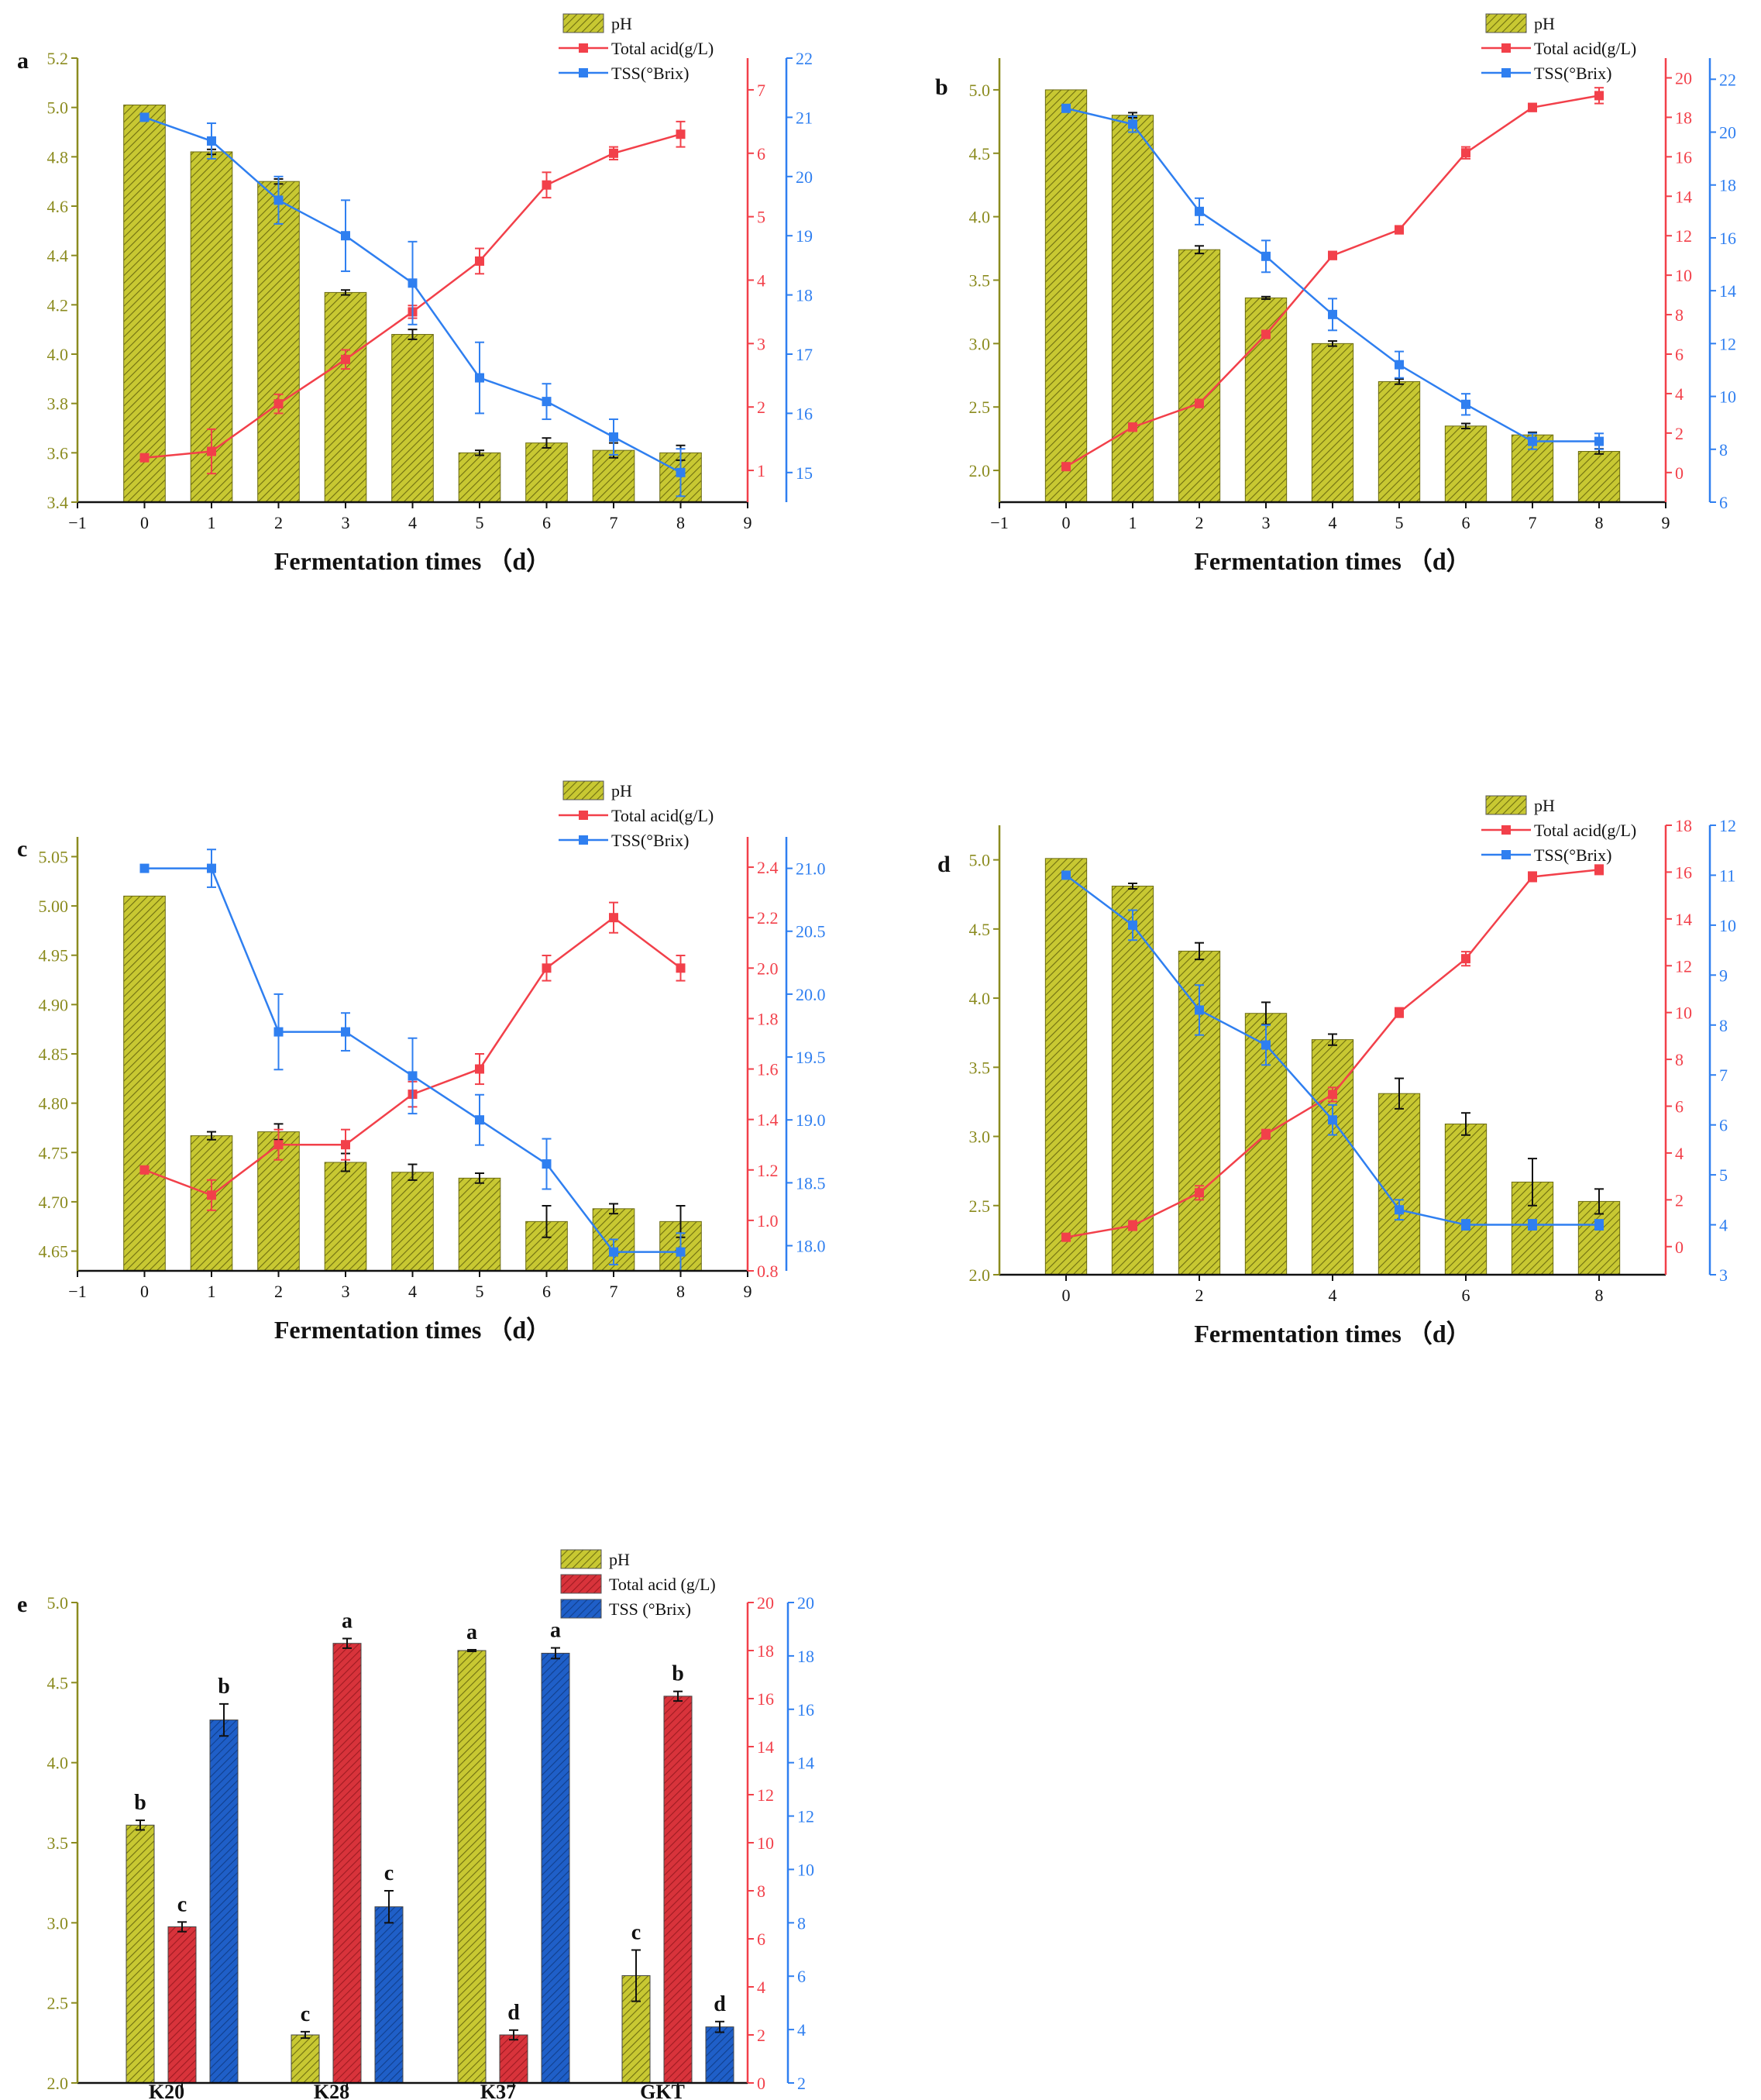  I want to click on ph-tick-label: 4.65, so click(54, 1252).